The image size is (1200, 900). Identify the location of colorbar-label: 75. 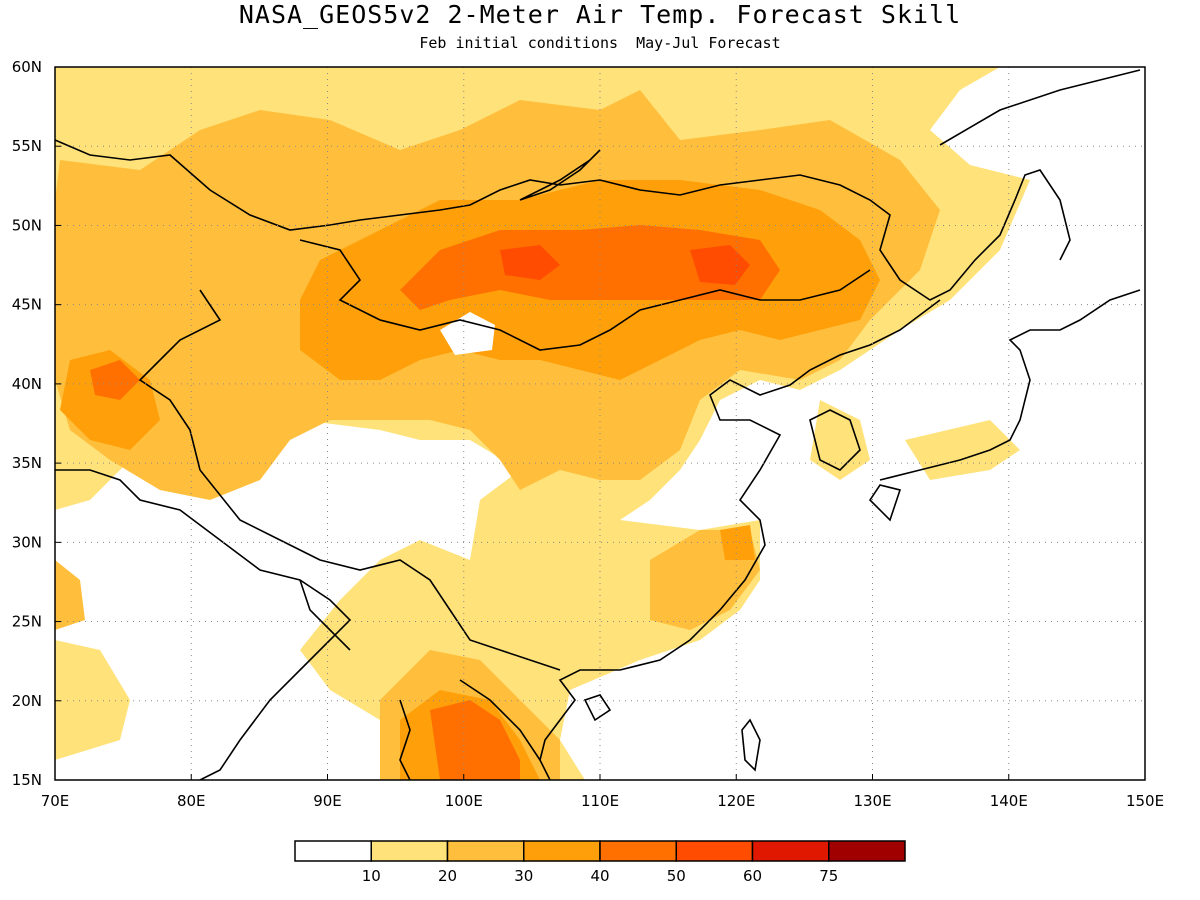
(828, 876).